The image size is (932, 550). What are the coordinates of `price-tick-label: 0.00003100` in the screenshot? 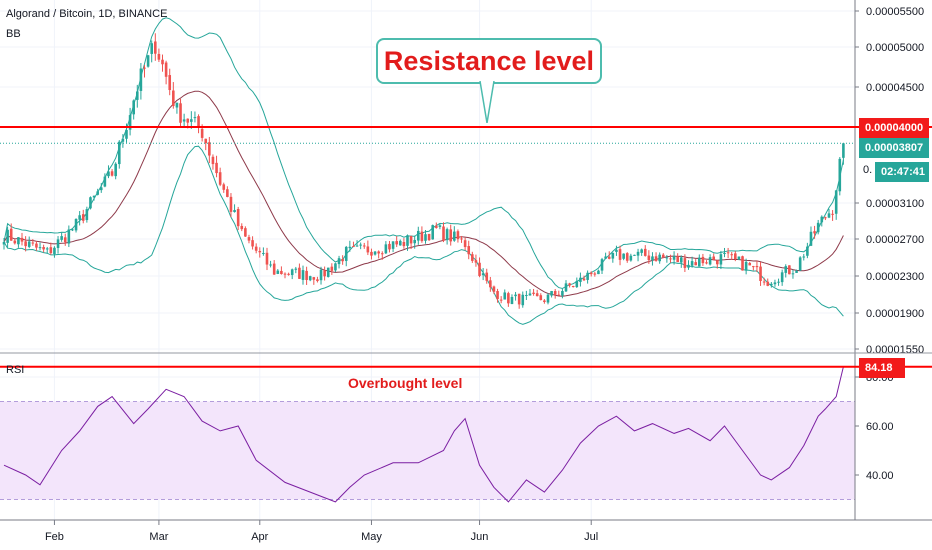 It's located at (895, 204).